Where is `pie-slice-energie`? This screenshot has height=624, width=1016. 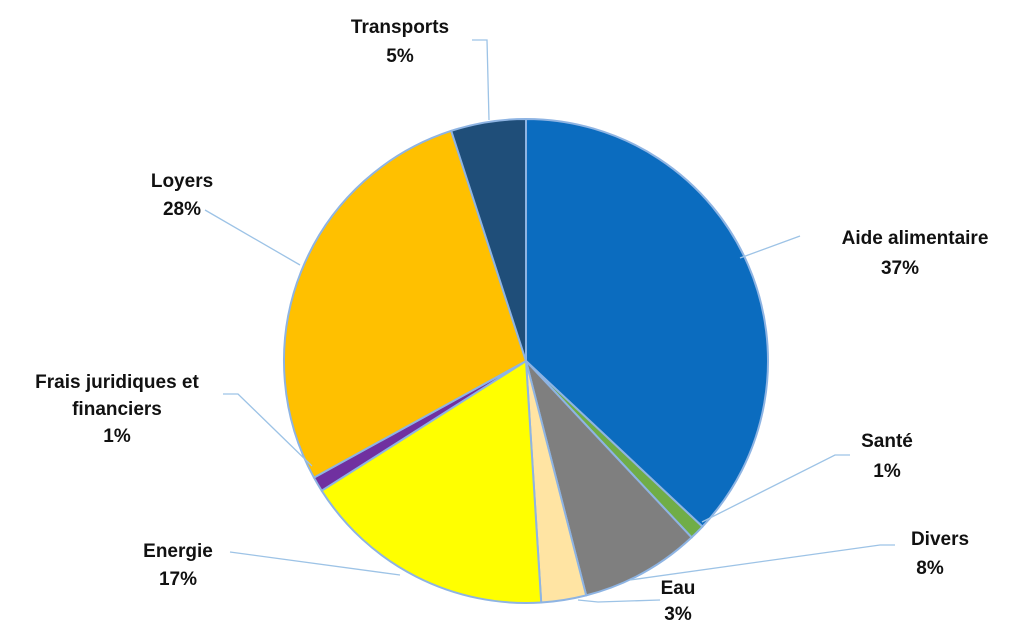 pie-slice-energie is located at coordinates (431, 482).